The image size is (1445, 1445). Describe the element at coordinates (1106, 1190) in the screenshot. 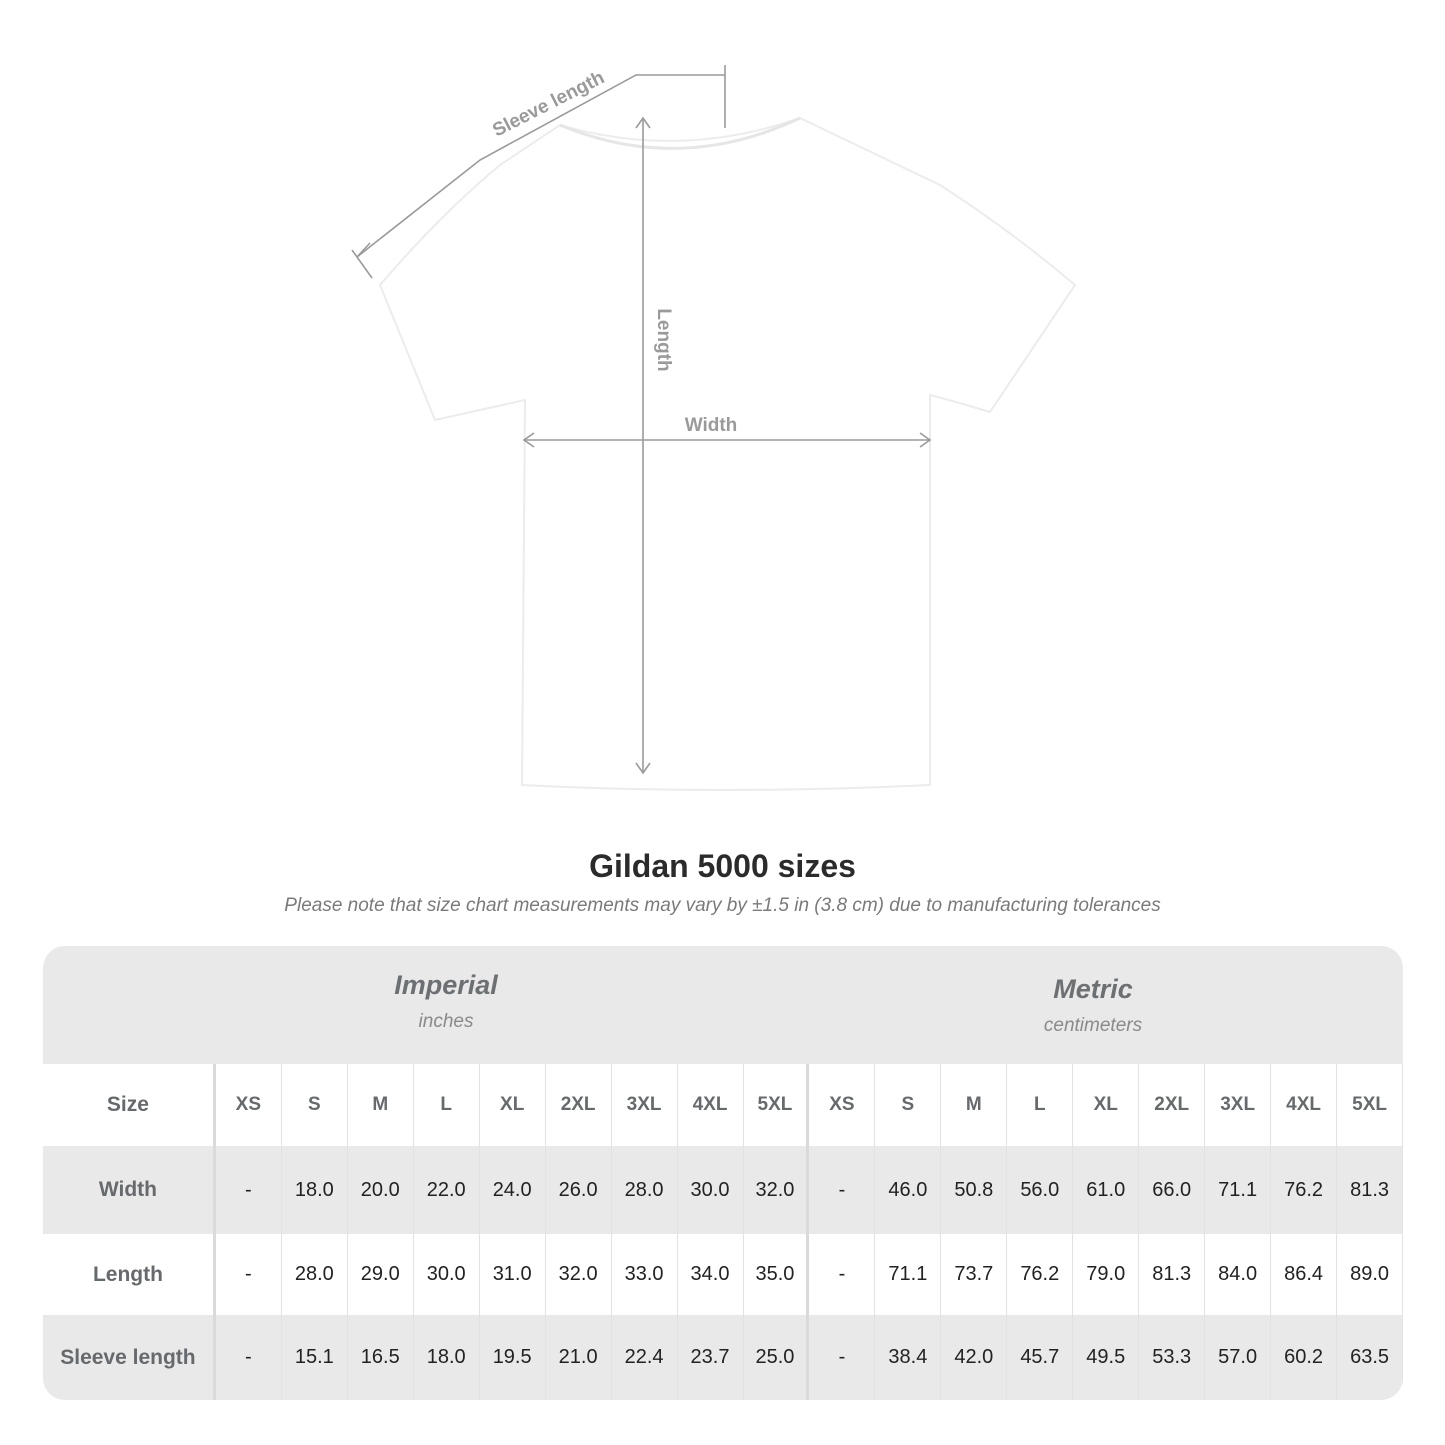

I see `metric-value-cell: 61.0` at that location.